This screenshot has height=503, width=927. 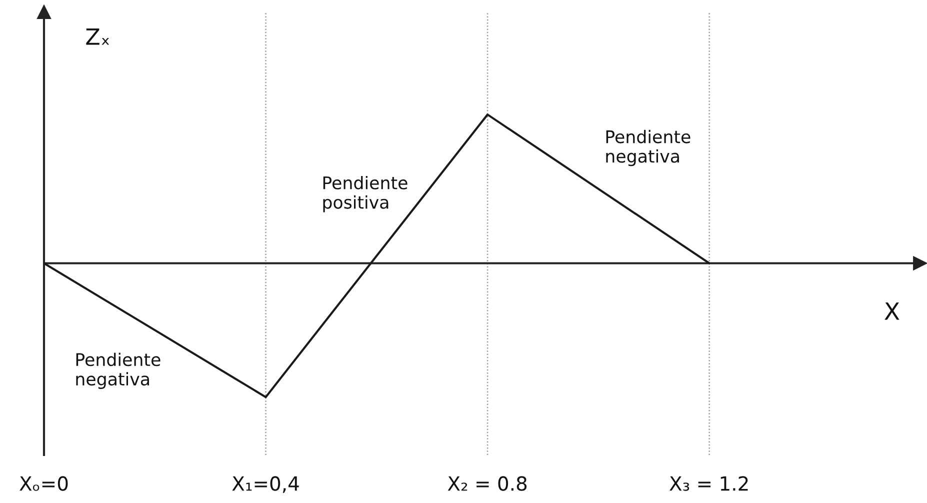 I want to click on y-axis-title: Zₓ, so click(x=98, y=36).